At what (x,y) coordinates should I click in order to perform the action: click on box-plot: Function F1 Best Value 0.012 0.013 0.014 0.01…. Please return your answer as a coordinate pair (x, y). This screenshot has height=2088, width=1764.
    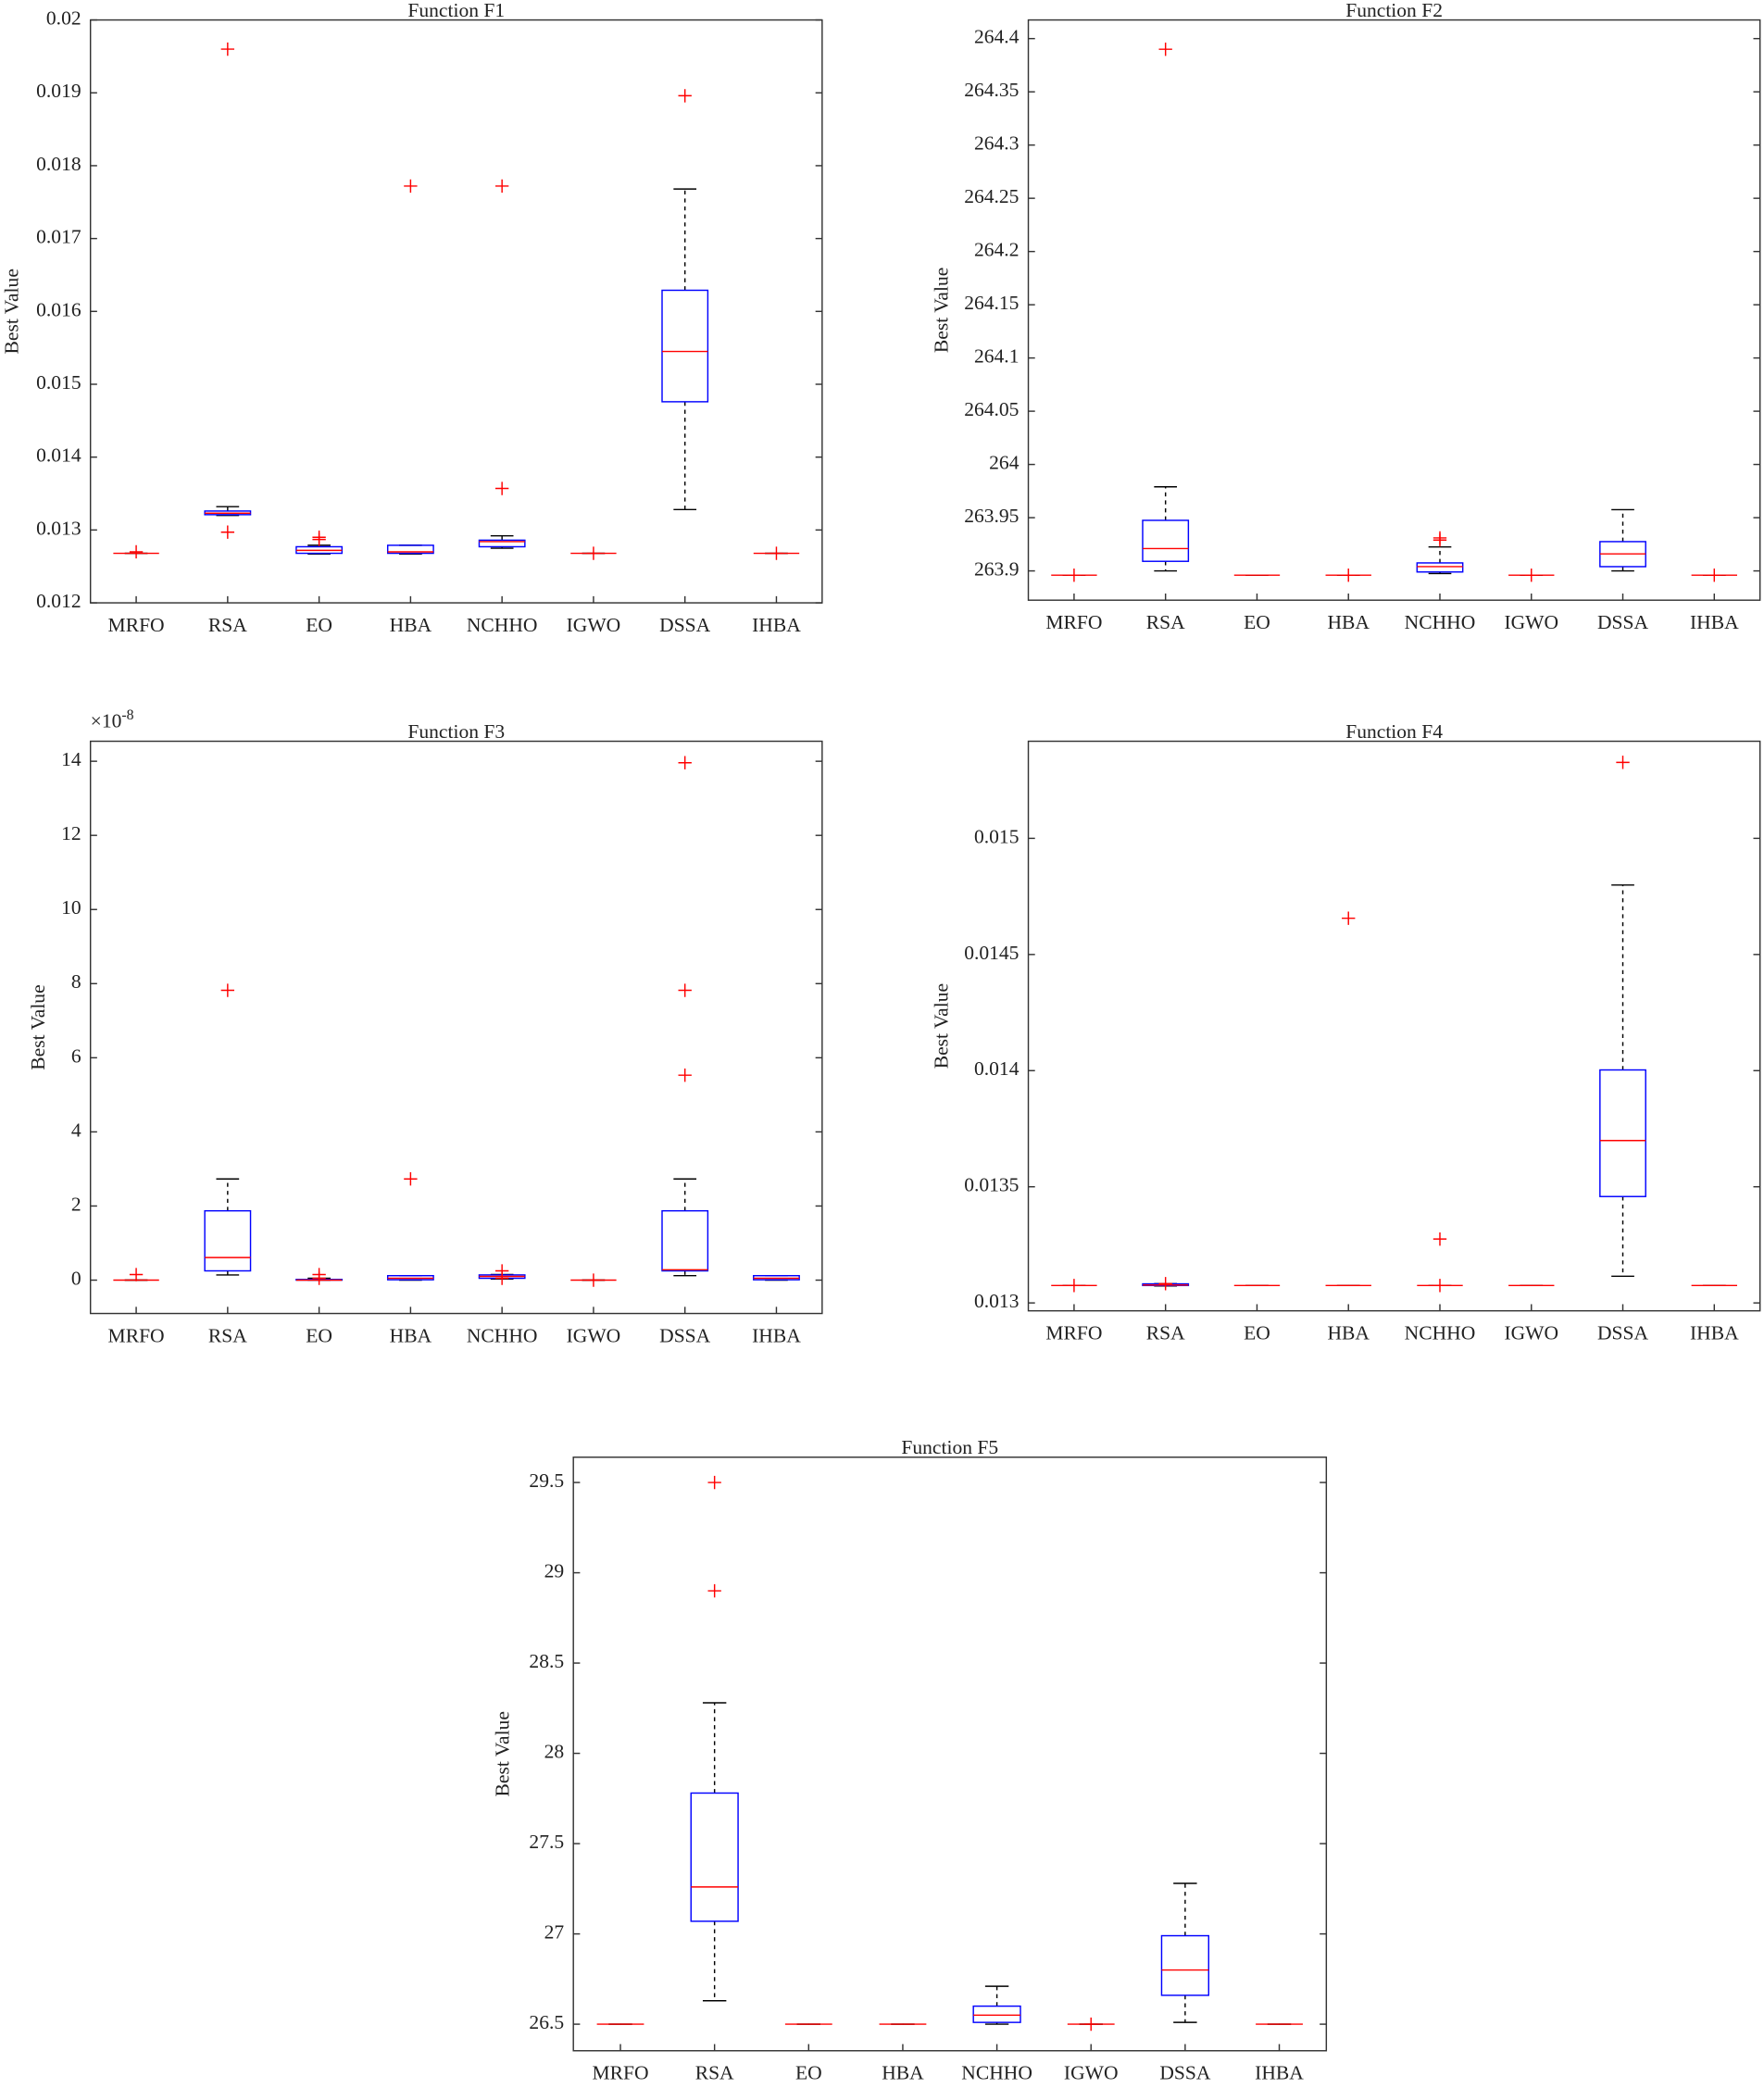
    Looking at the image, I should click on (411, 318).